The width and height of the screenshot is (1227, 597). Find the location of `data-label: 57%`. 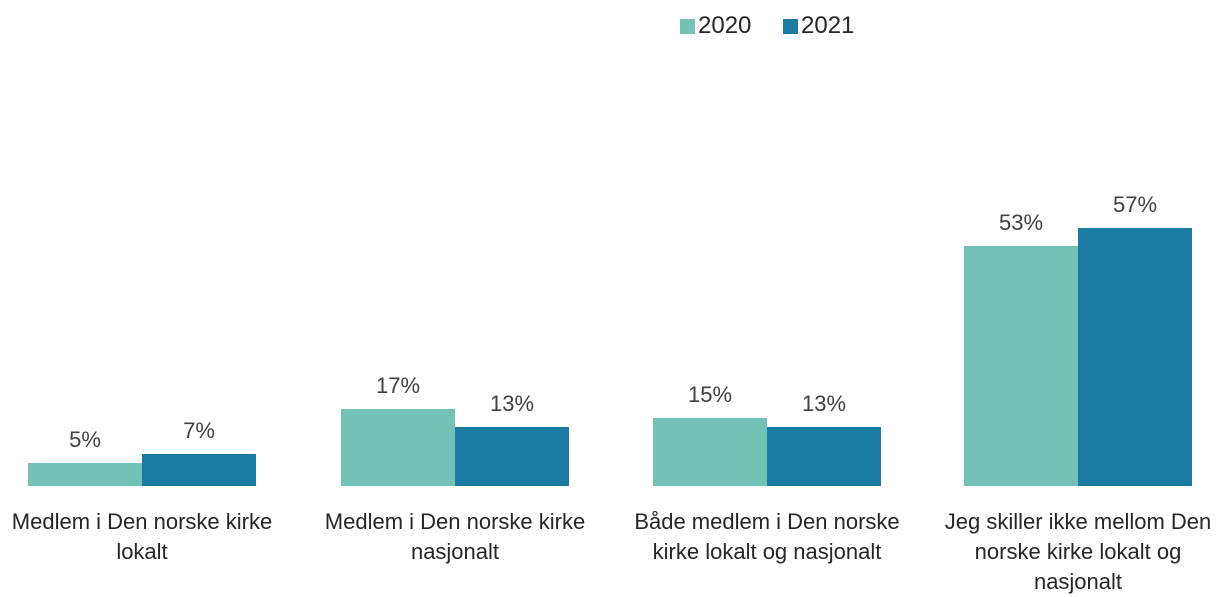

data-label: 57% is located at coordinates (1135, 205).